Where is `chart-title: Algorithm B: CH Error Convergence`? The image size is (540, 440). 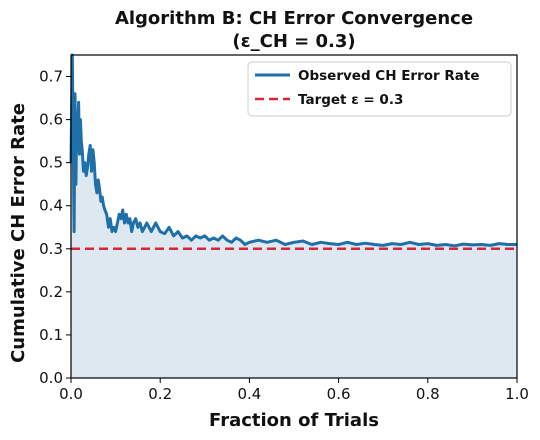 chart-title: Algorithm B: CH Error Convergence is located at coordinates (294, 18).